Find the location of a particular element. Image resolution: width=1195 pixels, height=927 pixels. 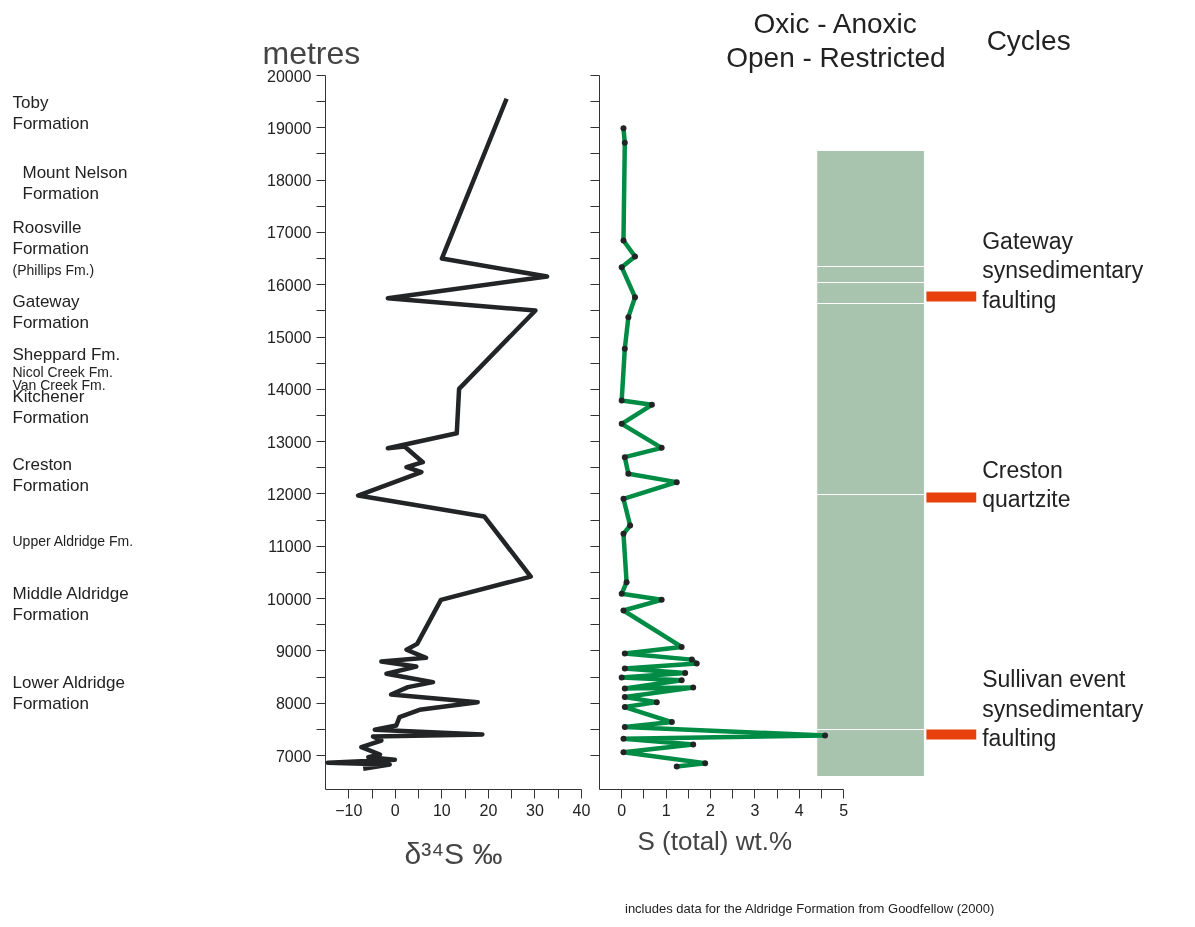

x-tick-label: 3 is located at coordinates (755, 810).